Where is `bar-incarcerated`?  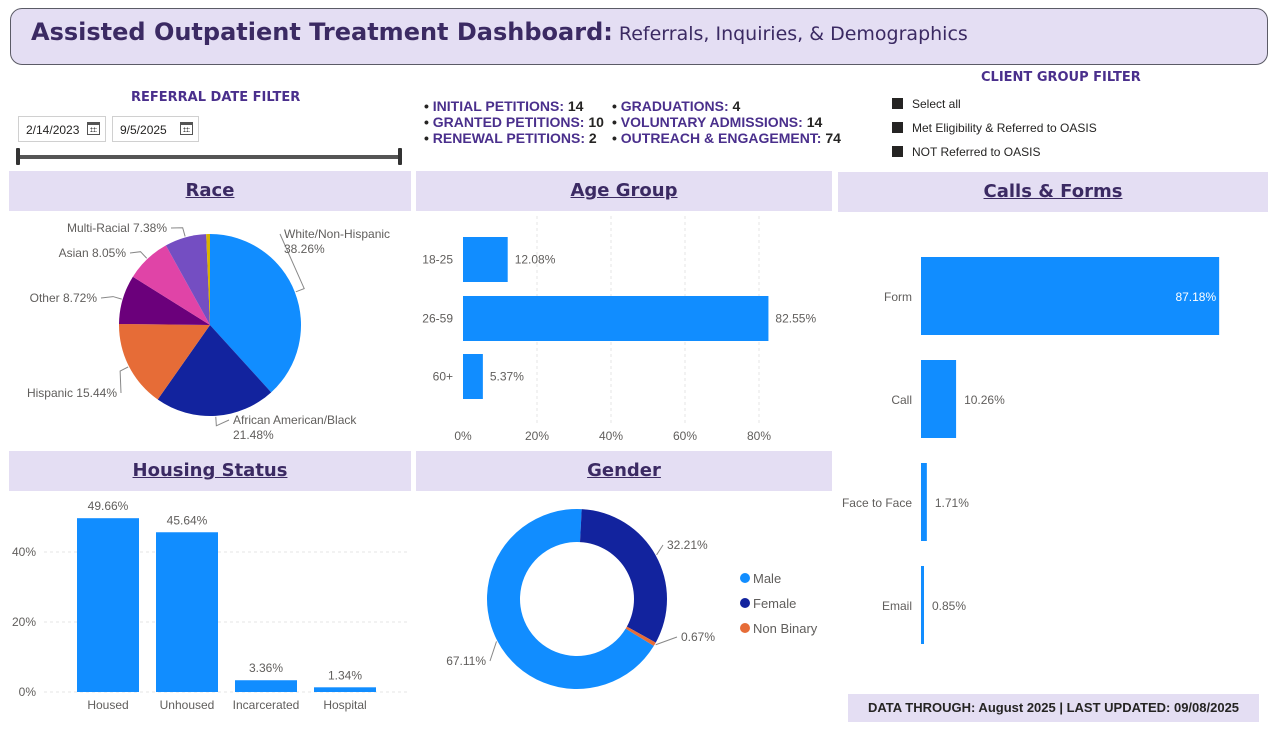
bar-incarcerated is located at coordinates (266, 686).